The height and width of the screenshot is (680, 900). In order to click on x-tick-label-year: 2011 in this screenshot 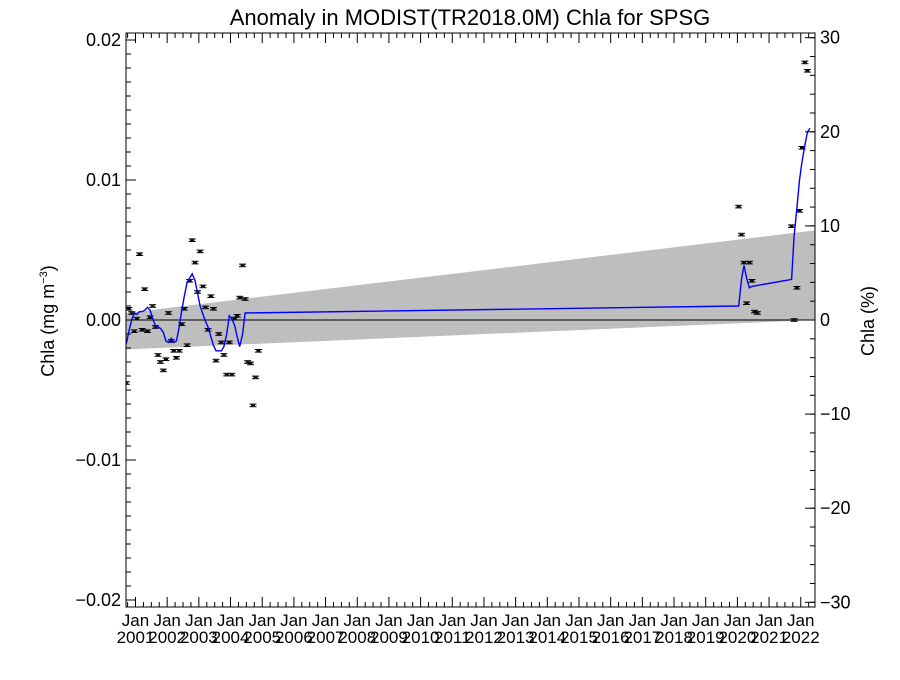, I will do `click(452, 637)`.